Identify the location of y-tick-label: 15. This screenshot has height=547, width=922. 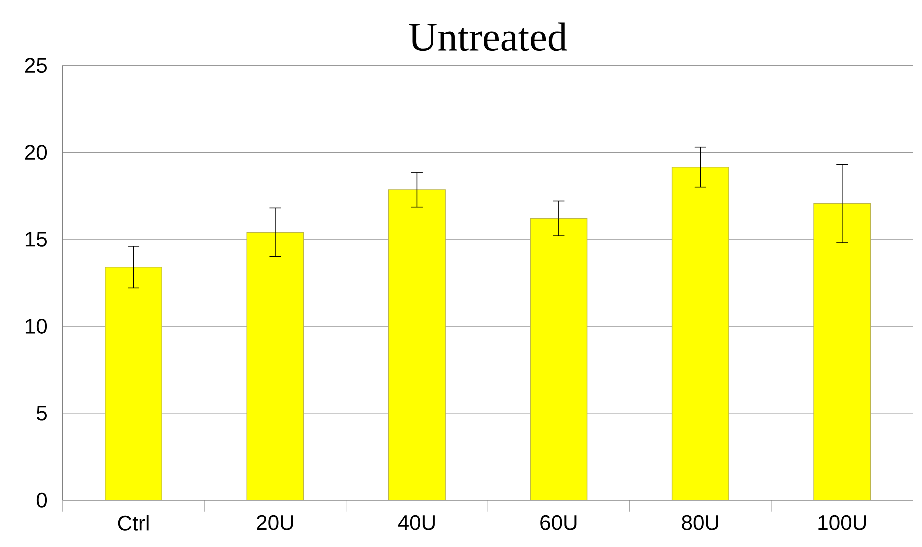
(36, 239).